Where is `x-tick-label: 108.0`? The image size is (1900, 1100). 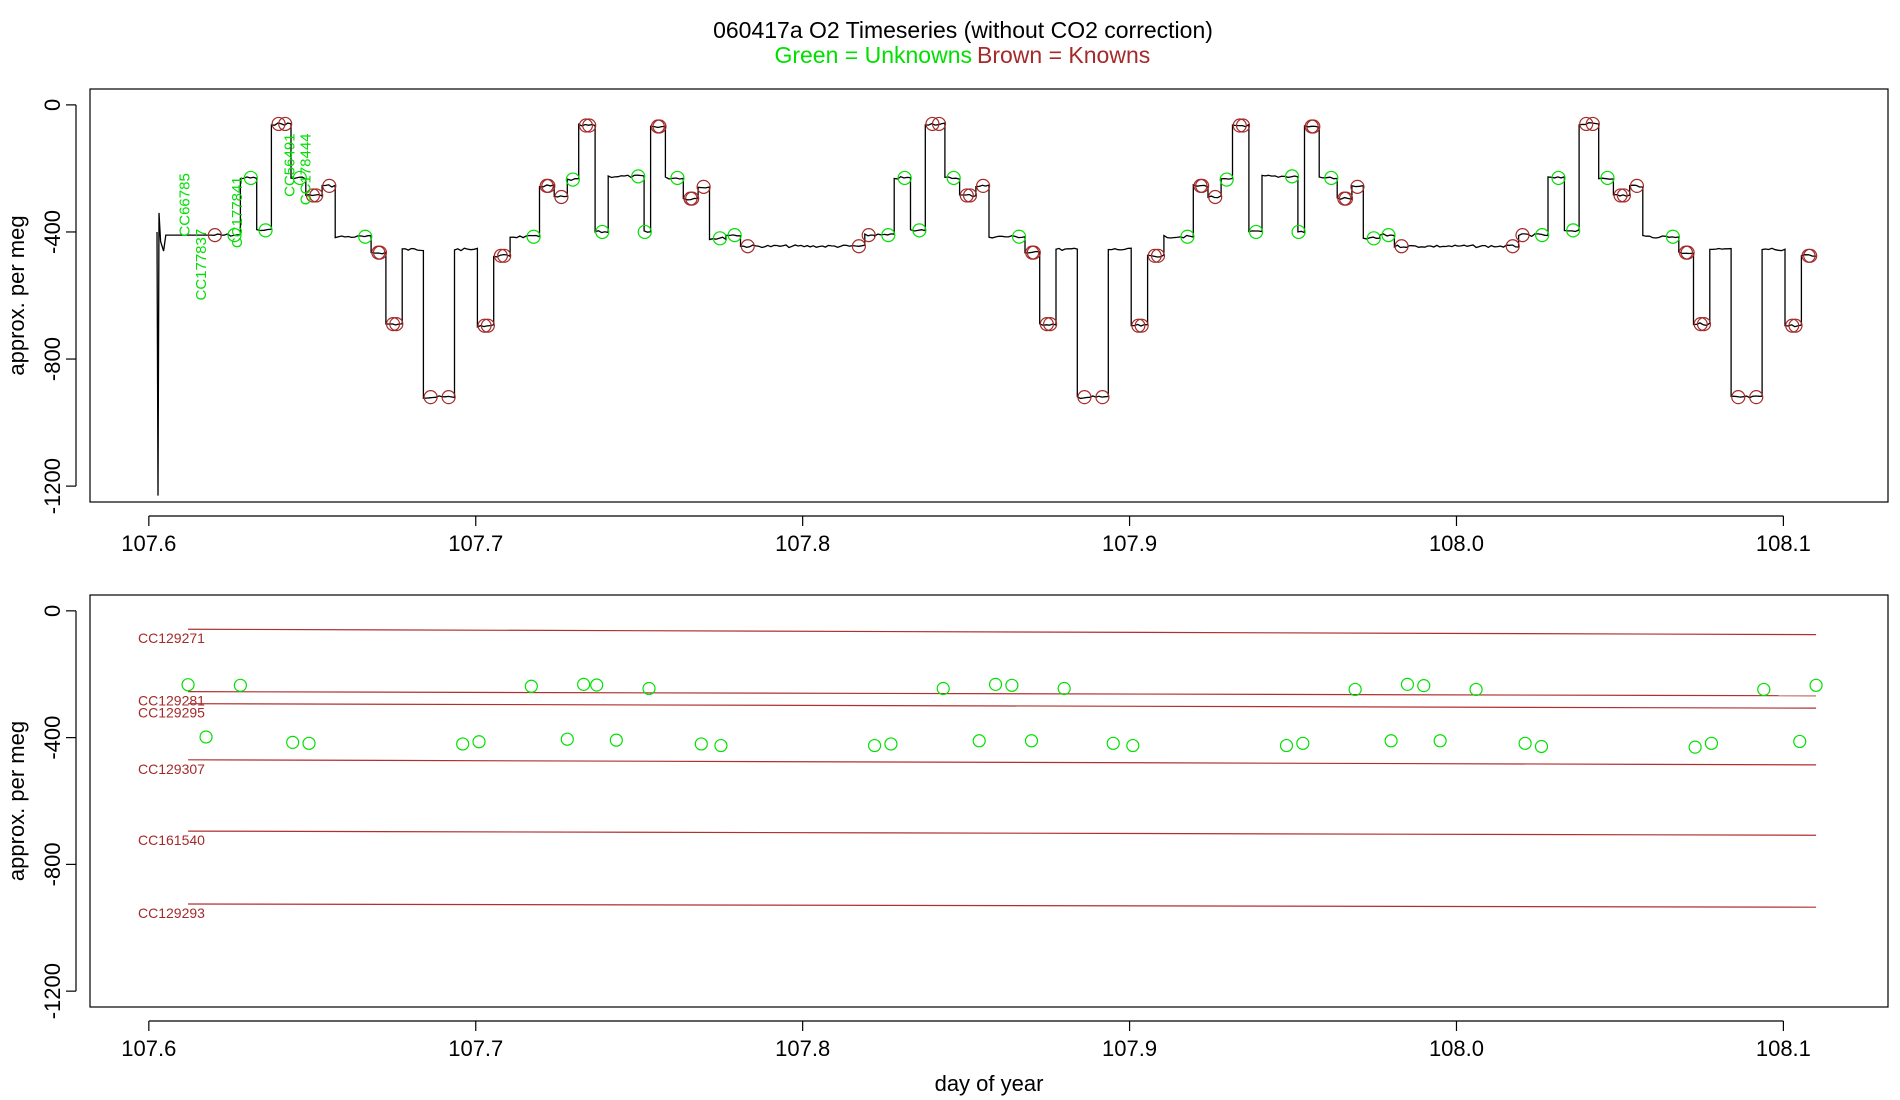 x-tick-label: 108.0 is located at coordinates (1456, 543).